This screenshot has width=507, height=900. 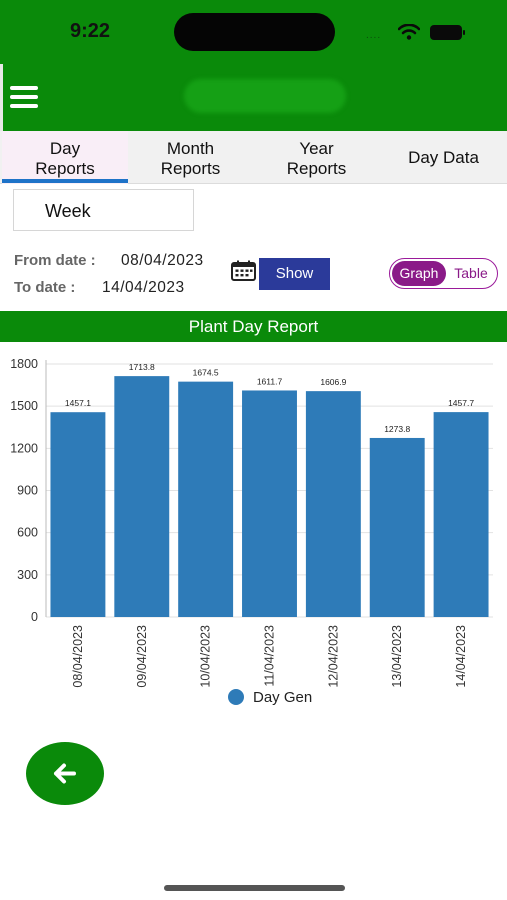 I want to click on arrow-left-icon, so click(x=65, y=773).